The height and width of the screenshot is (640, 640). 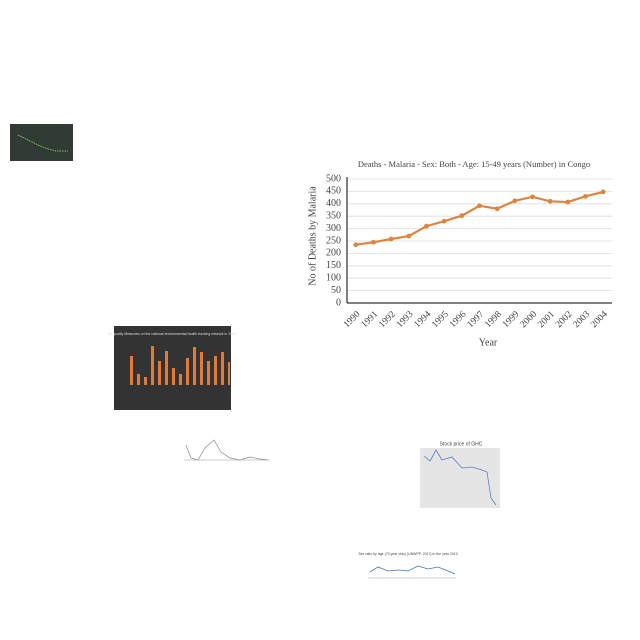 What do you see at coordinates (370, 319) in the screenshot?
I see `x-tick-label: 1991` at bounding box center [370, 319].